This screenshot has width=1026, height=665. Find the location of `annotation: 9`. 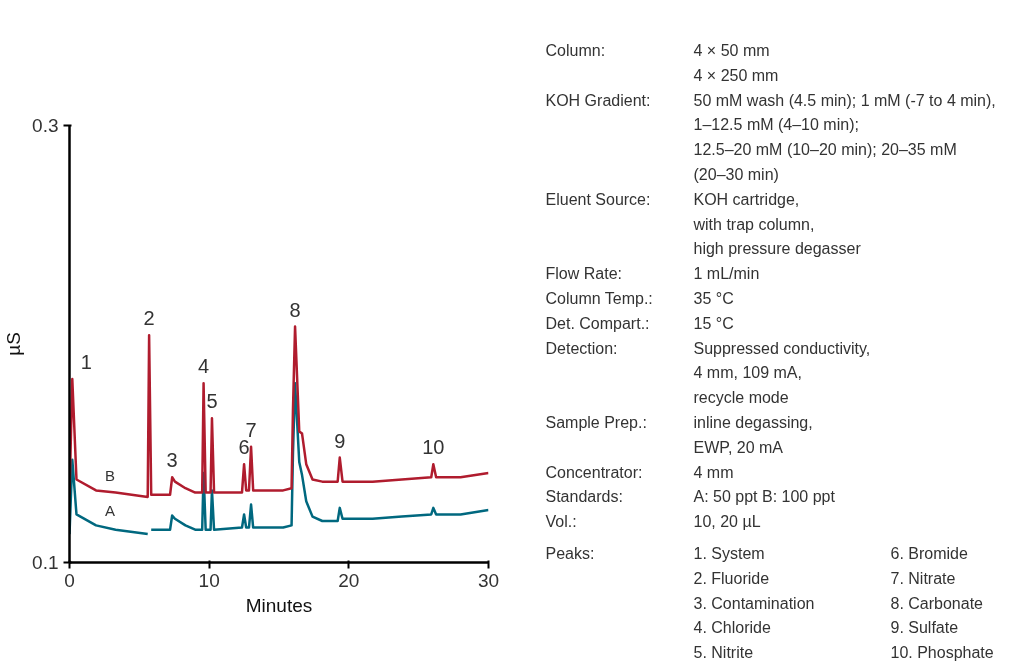

annotation: 9 is located at coordinates (340, 440).